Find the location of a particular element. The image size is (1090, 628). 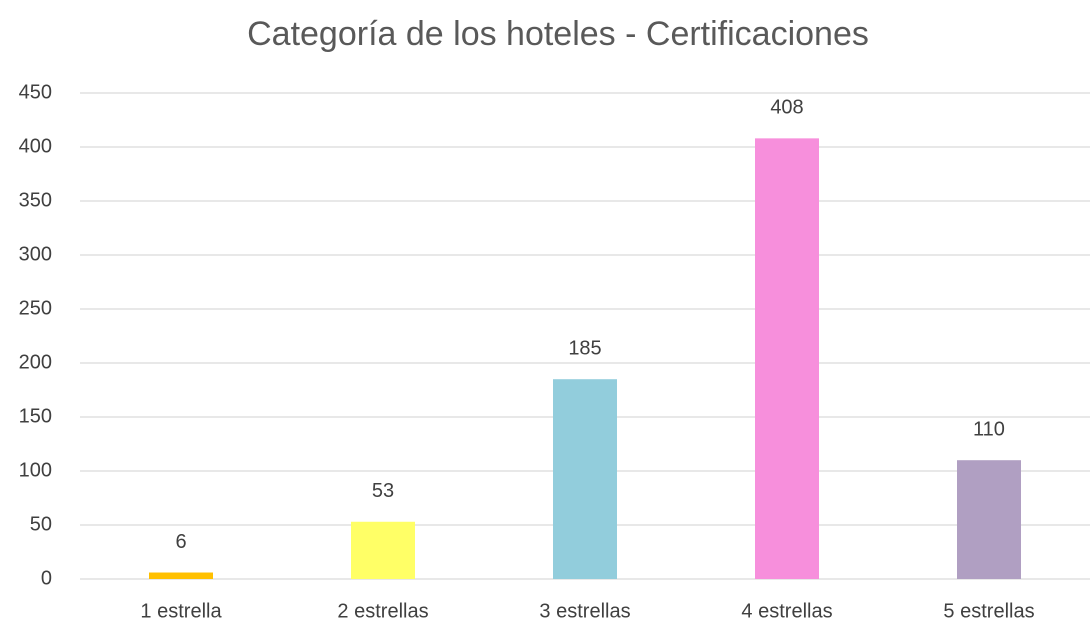

x-tick-label: 2 estrellas is located at coordinates (382, 611).